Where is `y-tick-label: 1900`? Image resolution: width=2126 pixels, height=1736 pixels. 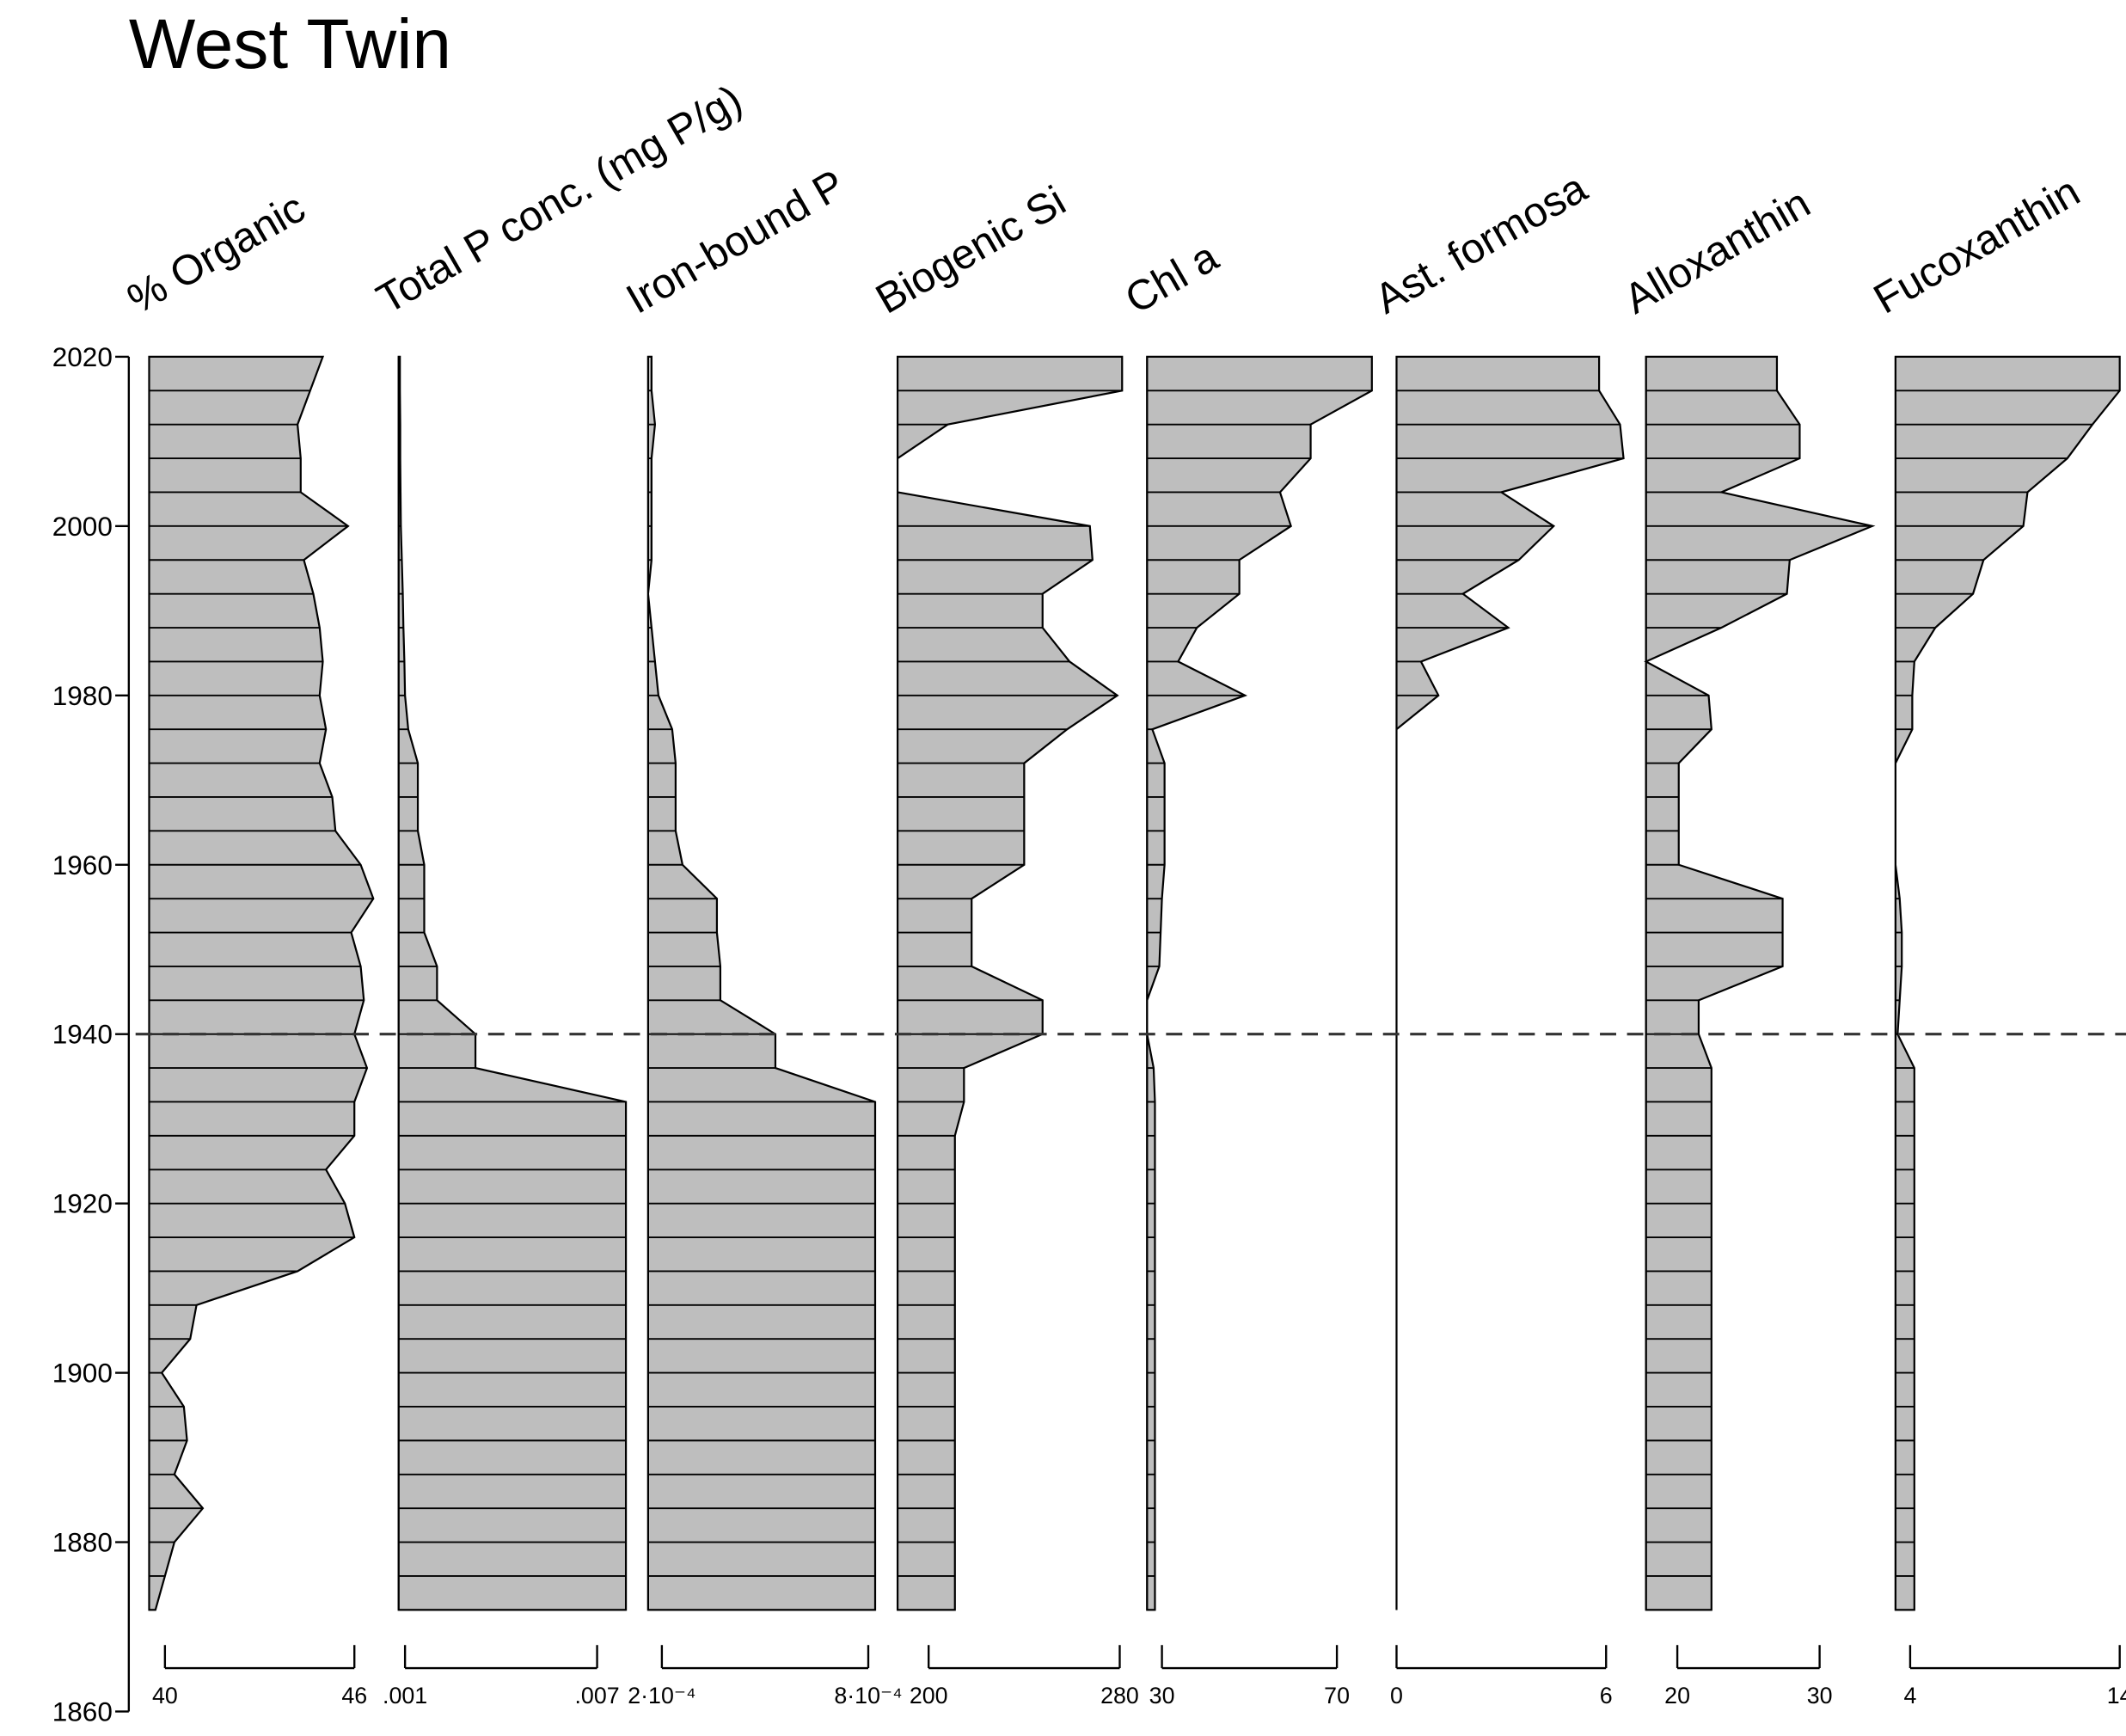
y-tick-label: 1900 is located at coordinates (82, 1373).